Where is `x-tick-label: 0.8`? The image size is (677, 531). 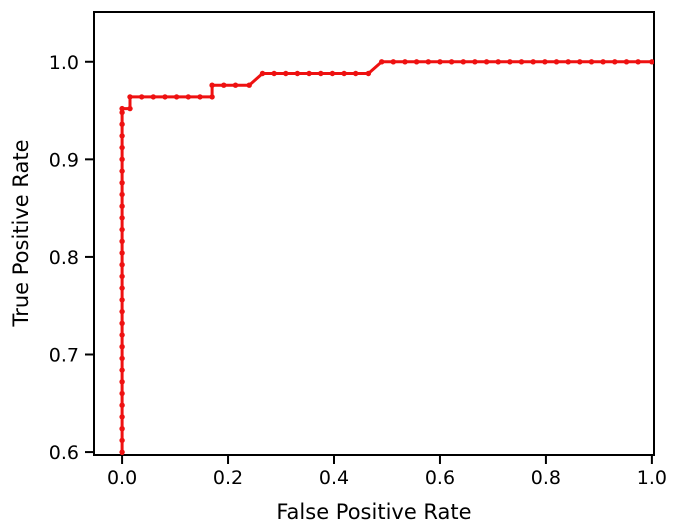
x-tick-label: 0.8 is located at coordinates (546, 478).